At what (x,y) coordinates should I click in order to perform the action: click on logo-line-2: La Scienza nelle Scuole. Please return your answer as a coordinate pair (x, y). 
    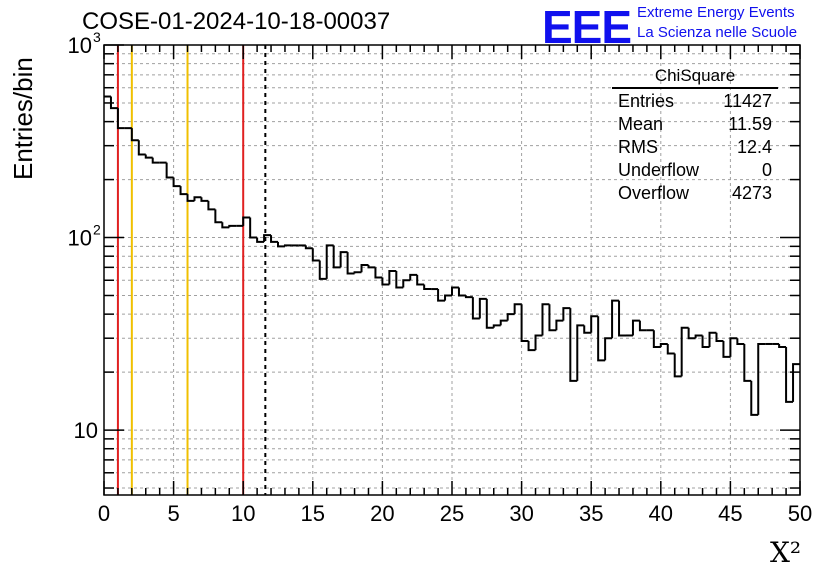
    Looking at the image, I should click on (717, 32).